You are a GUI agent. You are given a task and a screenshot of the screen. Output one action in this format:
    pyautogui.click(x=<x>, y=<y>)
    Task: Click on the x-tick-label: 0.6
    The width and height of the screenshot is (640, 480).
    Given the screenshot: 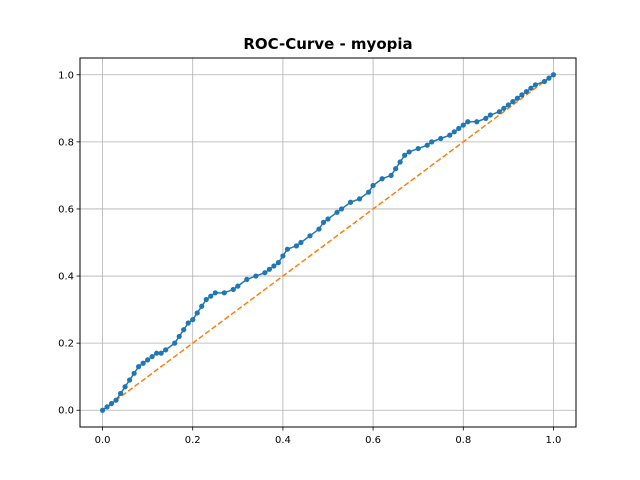 What is the action you would take?
    pyautogui.click(x=373, y=440)
    